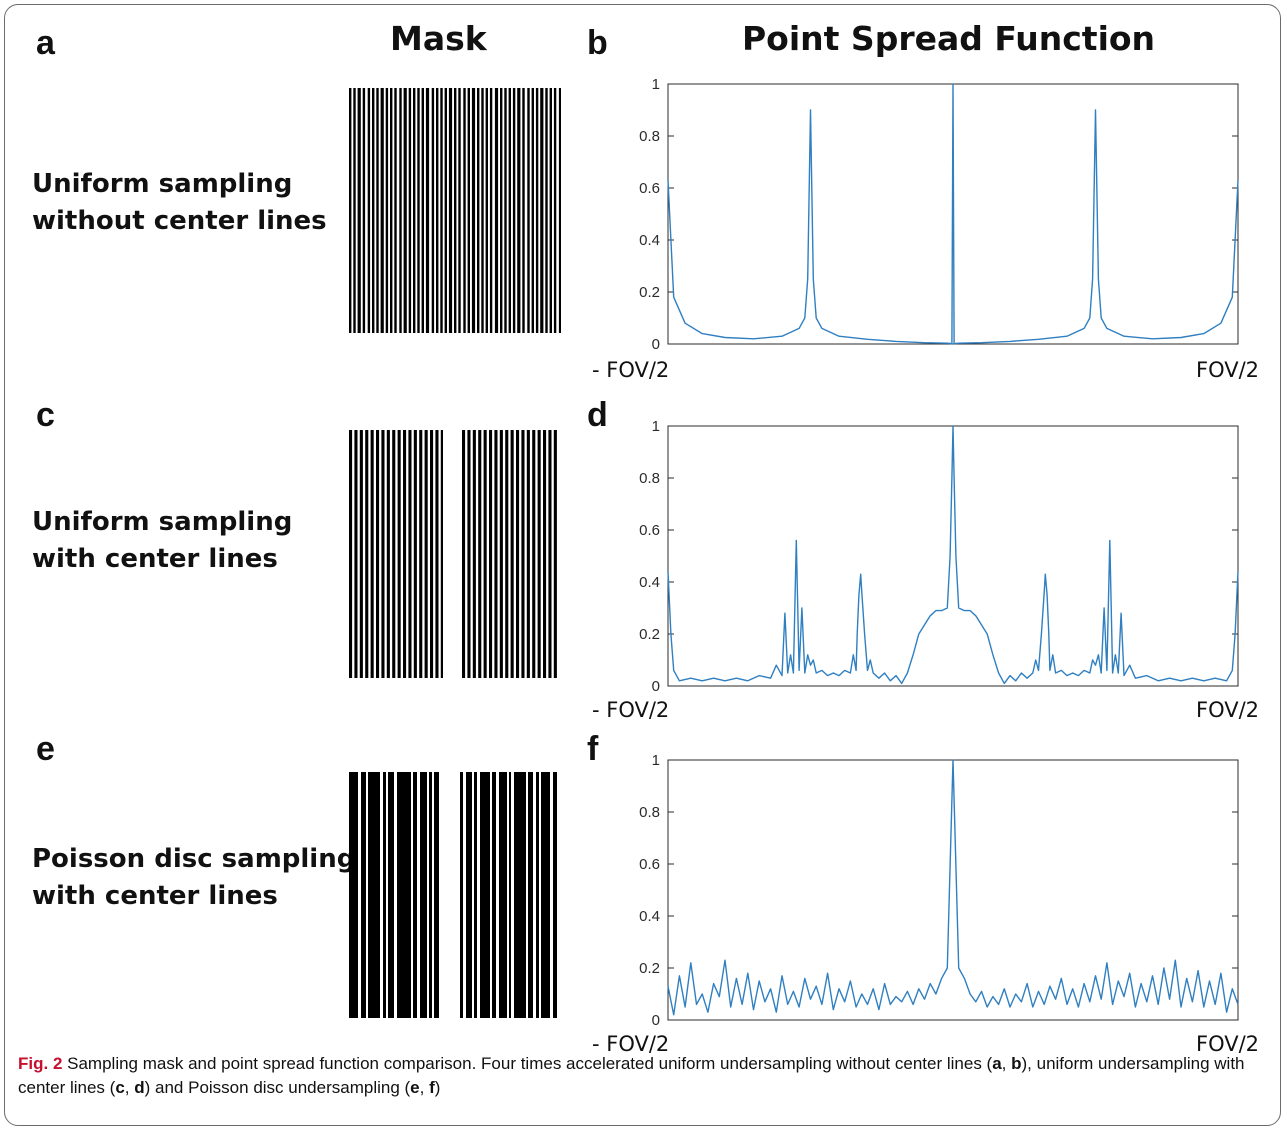 This screenshot has width=1287, height=1132. I want to click on column-header-mask: Mask, so click(438, 38).